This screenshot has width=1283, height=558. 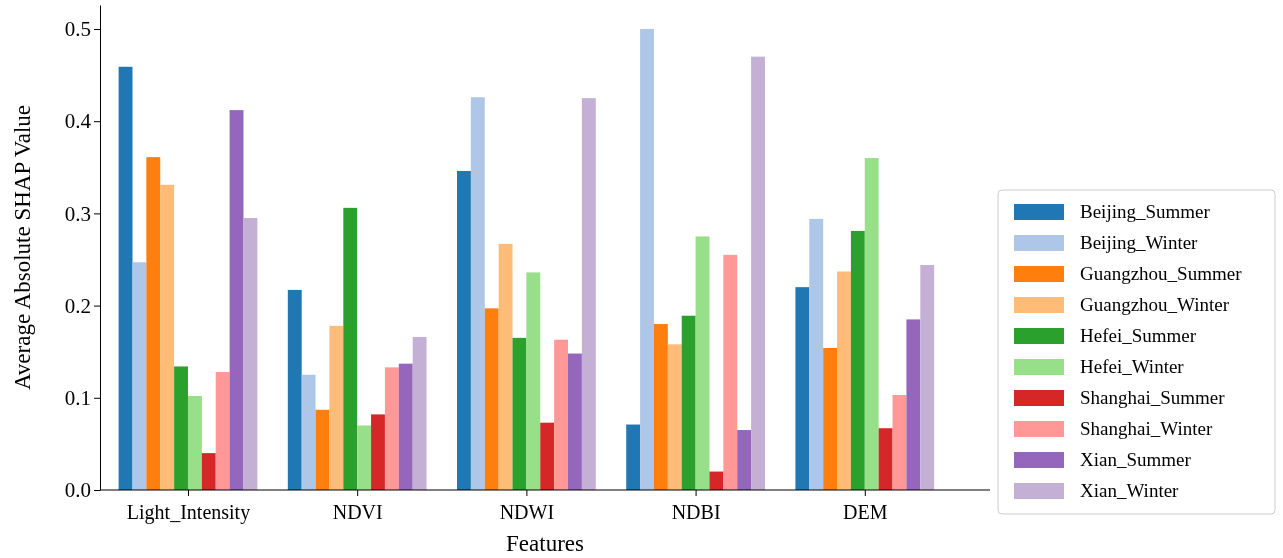 What do you see at coordinates (1130, 490) in the screenshot?
I see `legend-label: Xian_Winter` at bounding box center [1130, 490].